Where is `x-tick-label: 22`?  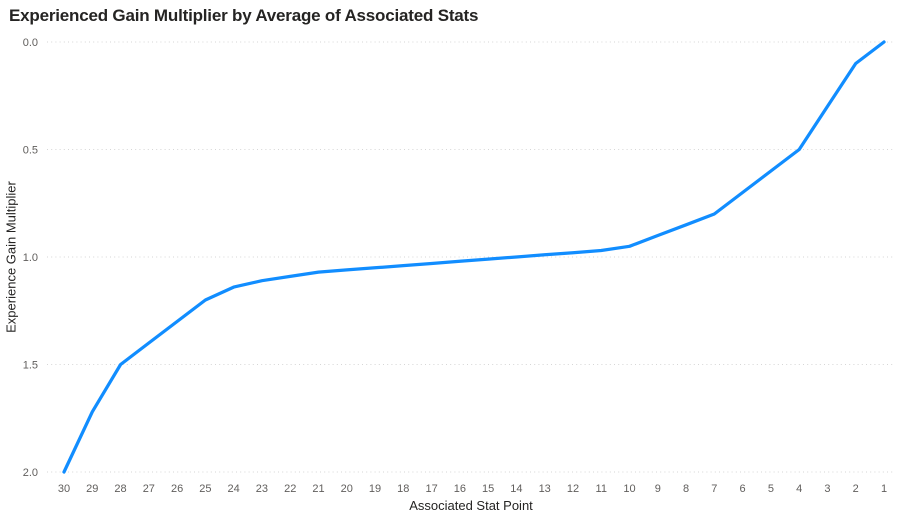 x-tick-label: 22 is located at coordinates (290, 489).